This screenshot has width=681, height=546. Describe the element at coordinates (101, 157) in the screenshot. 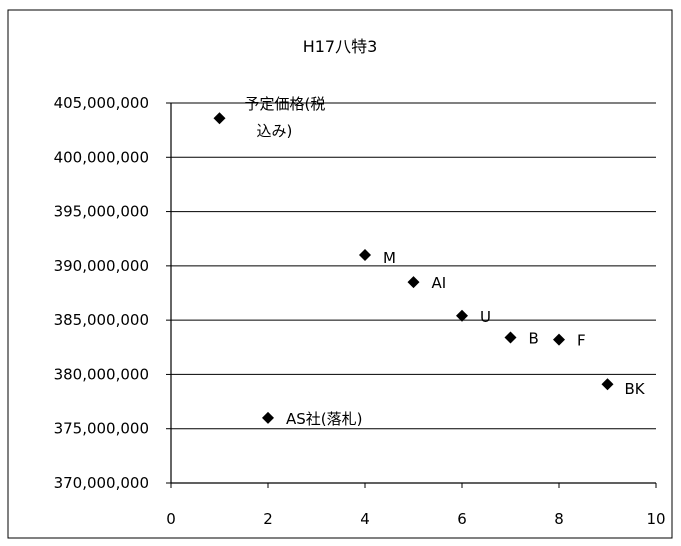

I see `y-tick-label-1: 400,000,000` at that location.